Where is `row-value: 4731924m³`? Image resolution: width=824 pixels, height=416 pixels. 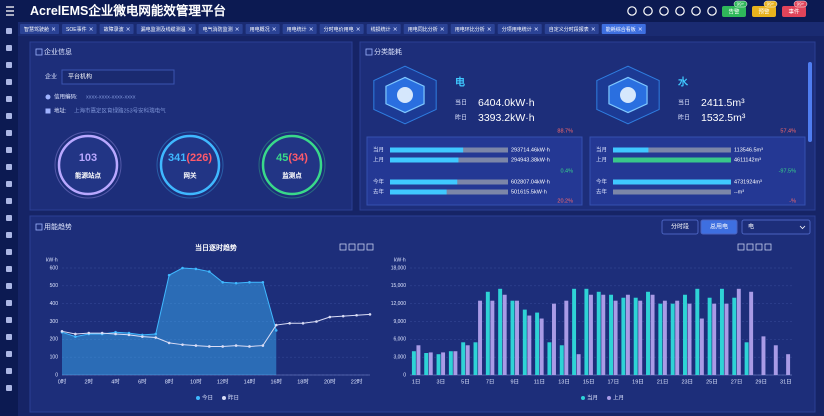 row-value: 4731924m³ is located at coordinates (748, 182).